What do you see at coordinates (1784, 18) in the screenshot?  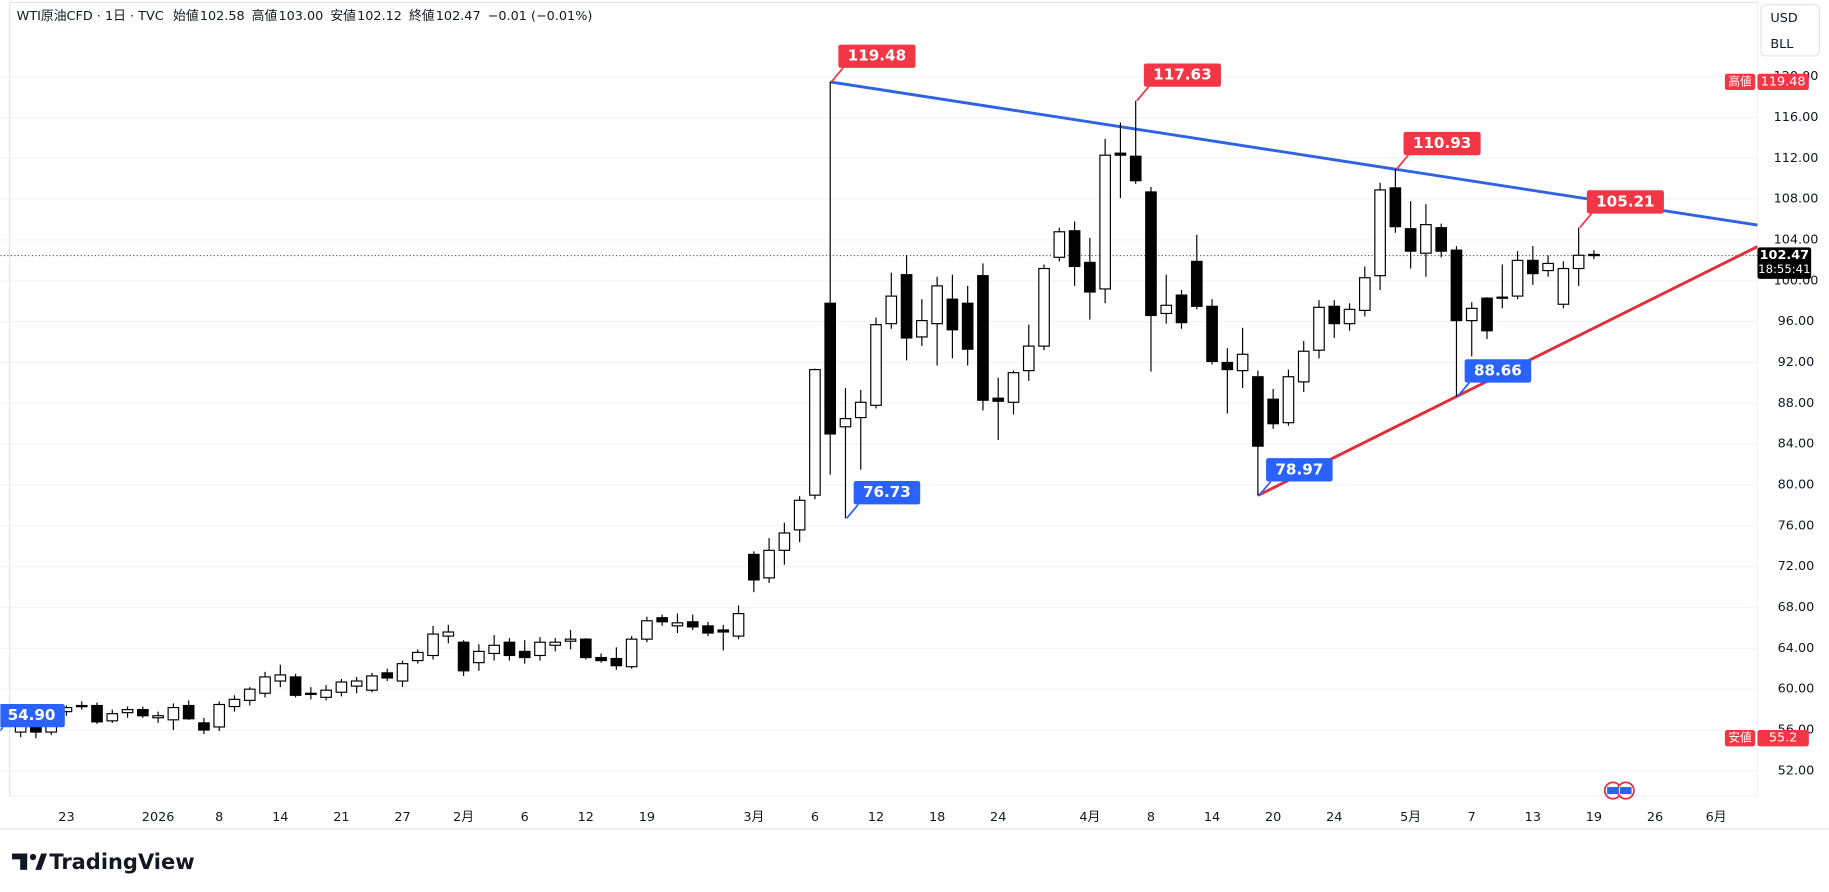 I see `currency: USD` at bounding box center [1784, 18].